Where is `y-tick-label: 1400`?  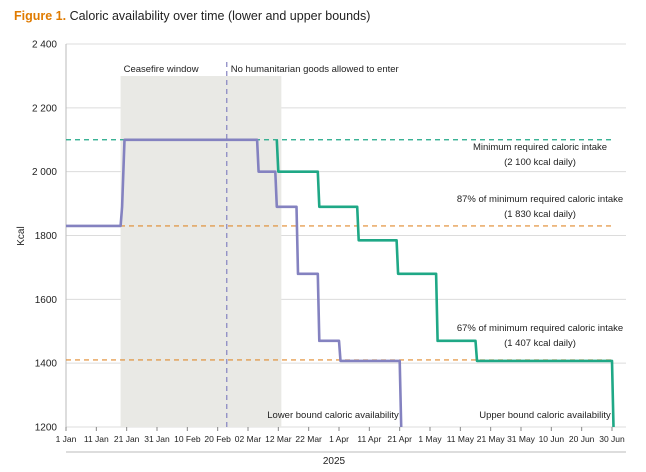 y-tick-label: 1400 is located at coordinates (46, 364).